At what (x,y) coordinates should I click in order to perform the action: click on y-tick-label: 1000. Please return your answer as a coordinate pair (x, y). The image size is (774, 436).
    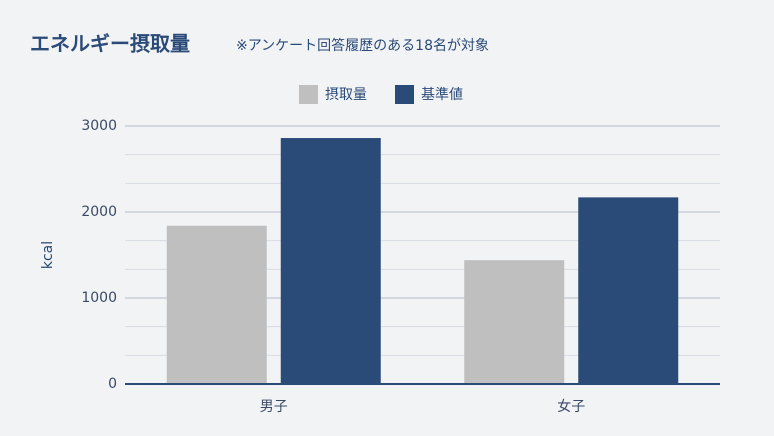
    Looking at the image, I should click on (99, 298).